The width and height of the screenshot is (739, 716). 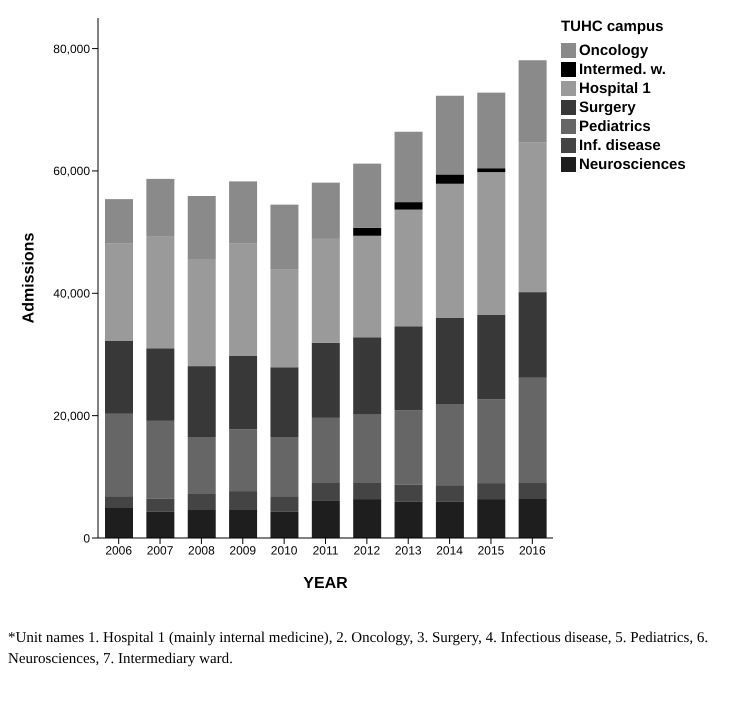 What do you see at coordinates (71, 415) in the screenshot?
I see `y-tick-label: 20,000` at bounding box center [71, 415].